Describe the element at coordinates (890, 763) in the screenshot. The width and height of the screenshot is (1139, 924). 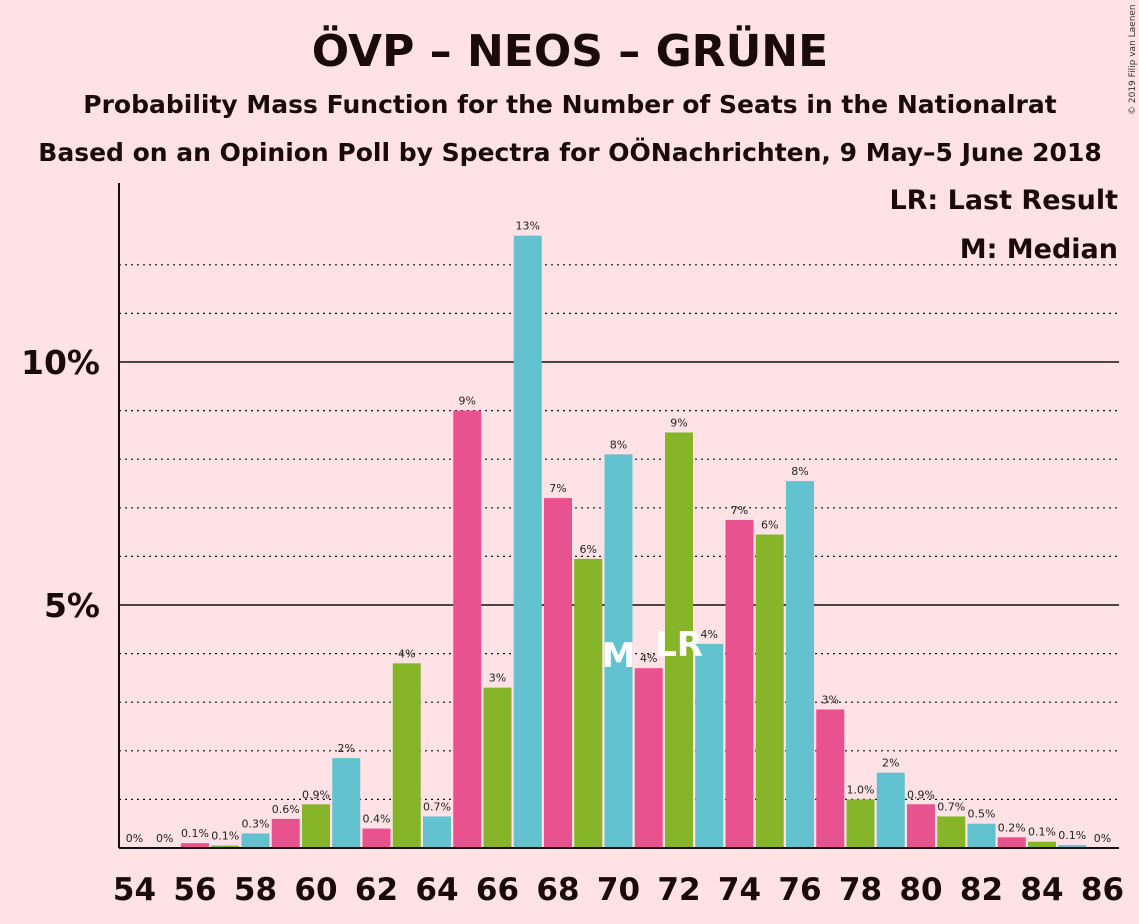
I see `data-label-seat-79: 2%` at that location.